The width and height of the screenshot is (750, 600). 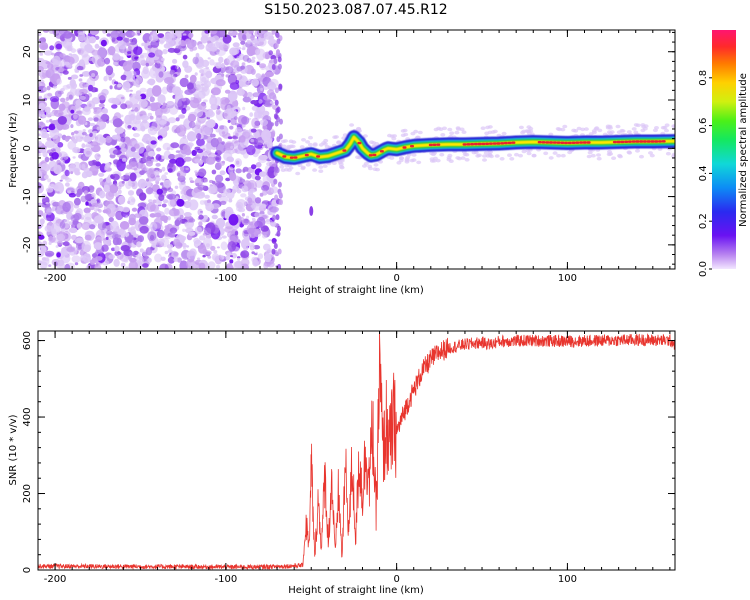 I want to click on x-tick-label: 100, so click(x=567, y=278).